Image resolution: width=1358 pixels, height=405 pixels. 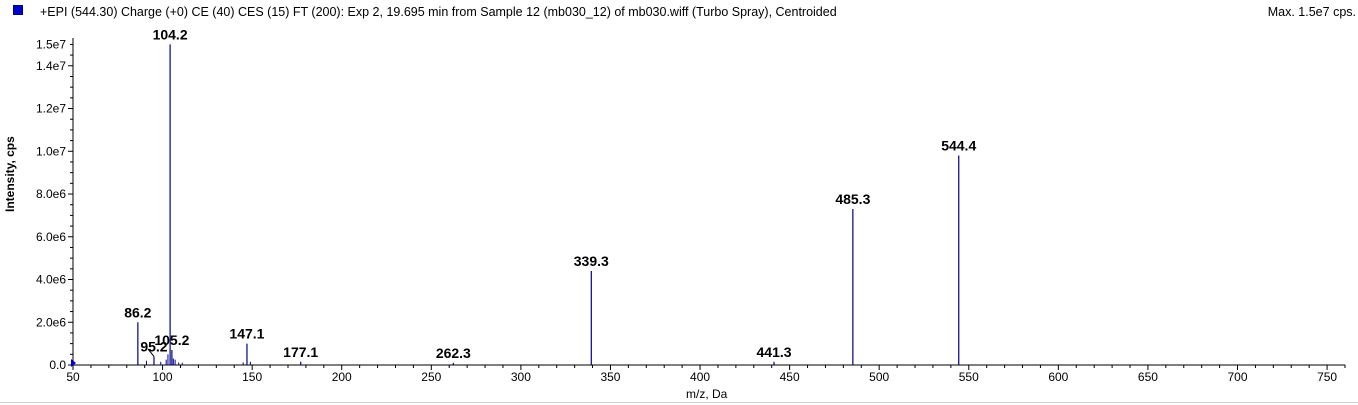 I want to click on legend-swatch, so click(x=18, y=10).